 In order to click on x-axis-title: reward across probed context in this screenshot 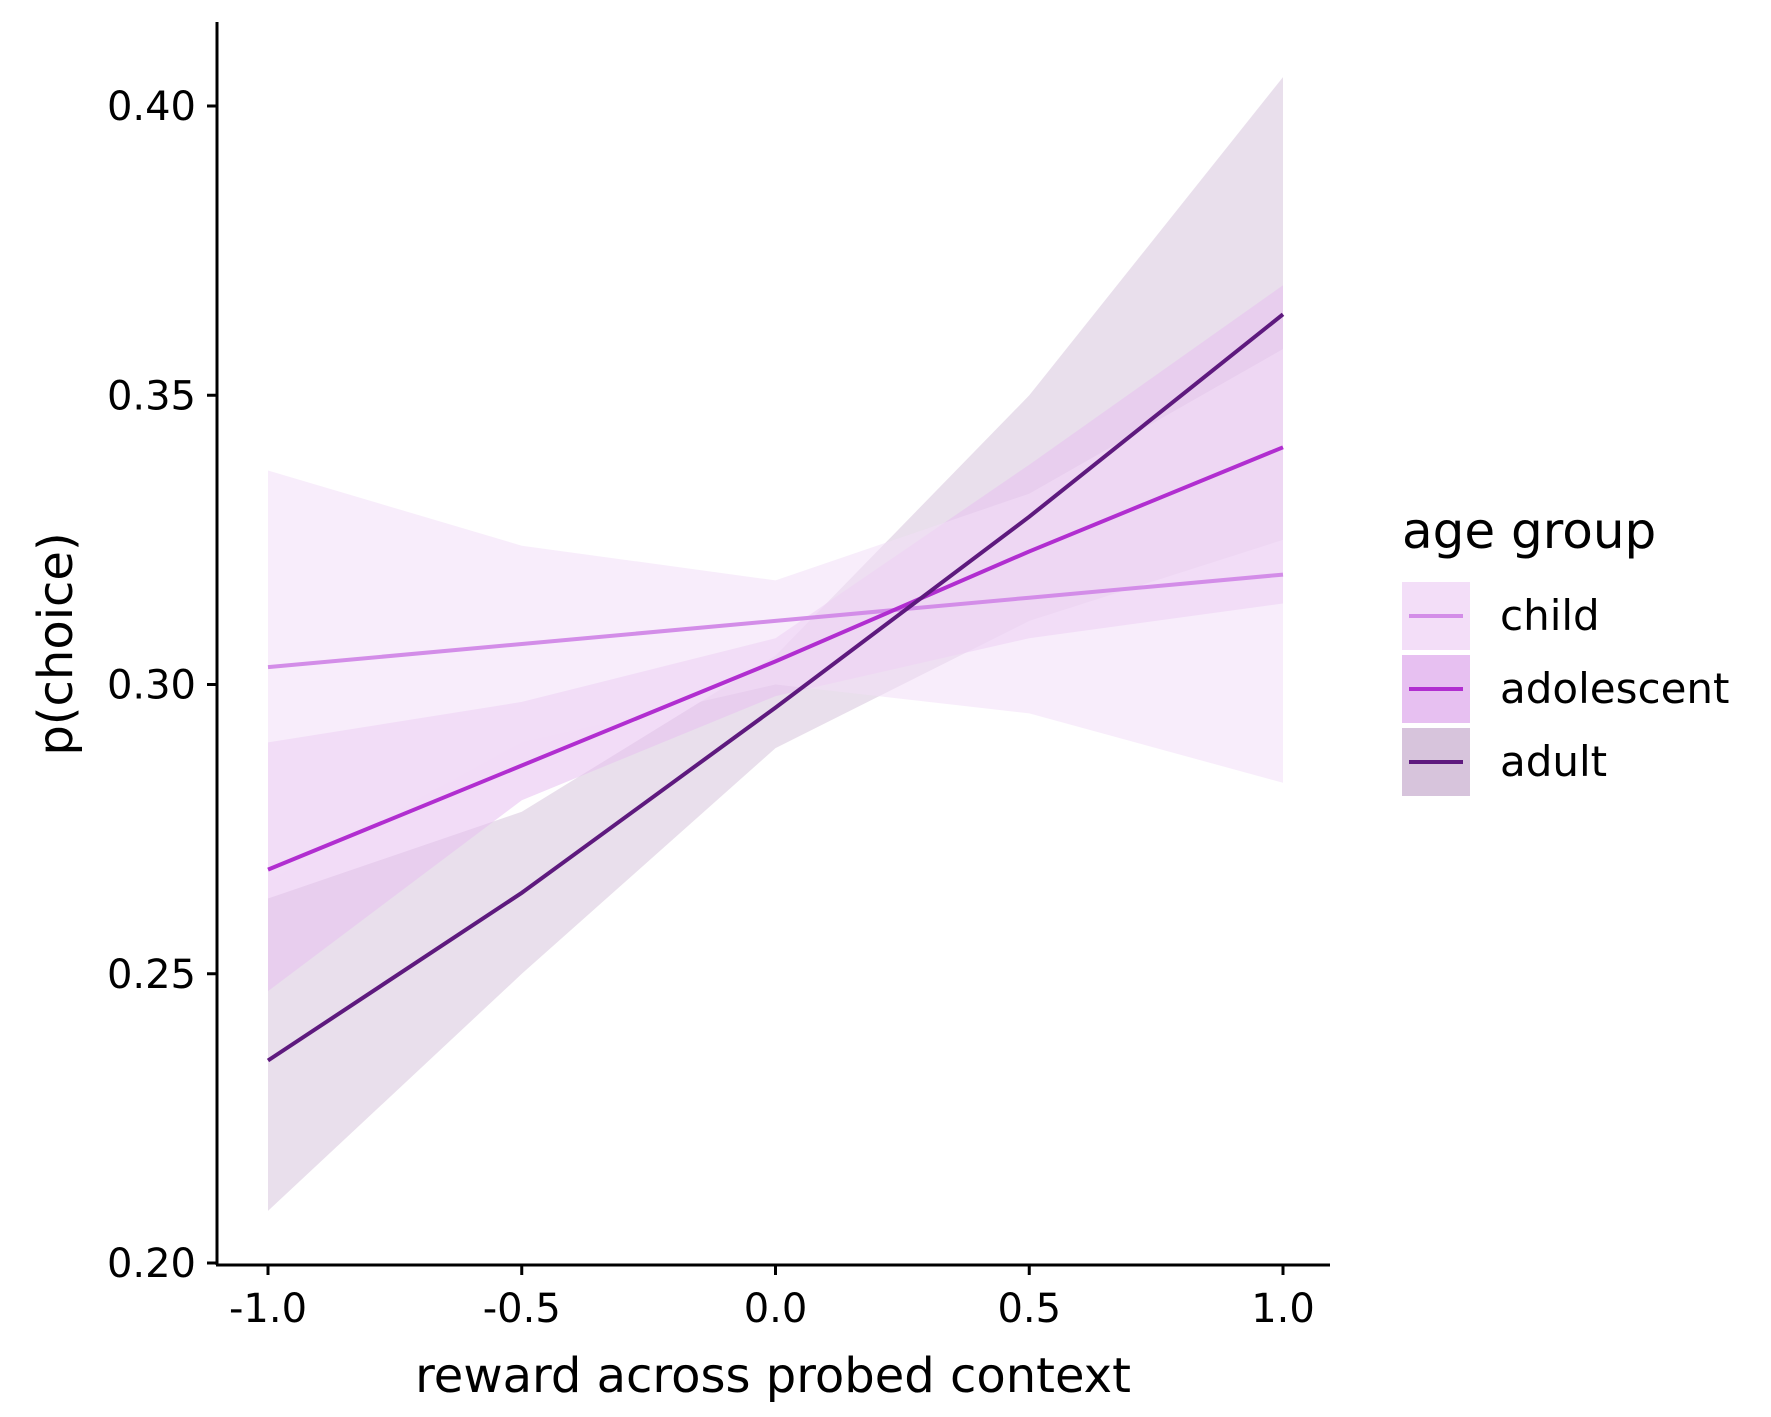, I will do `click(773, 1376)`.